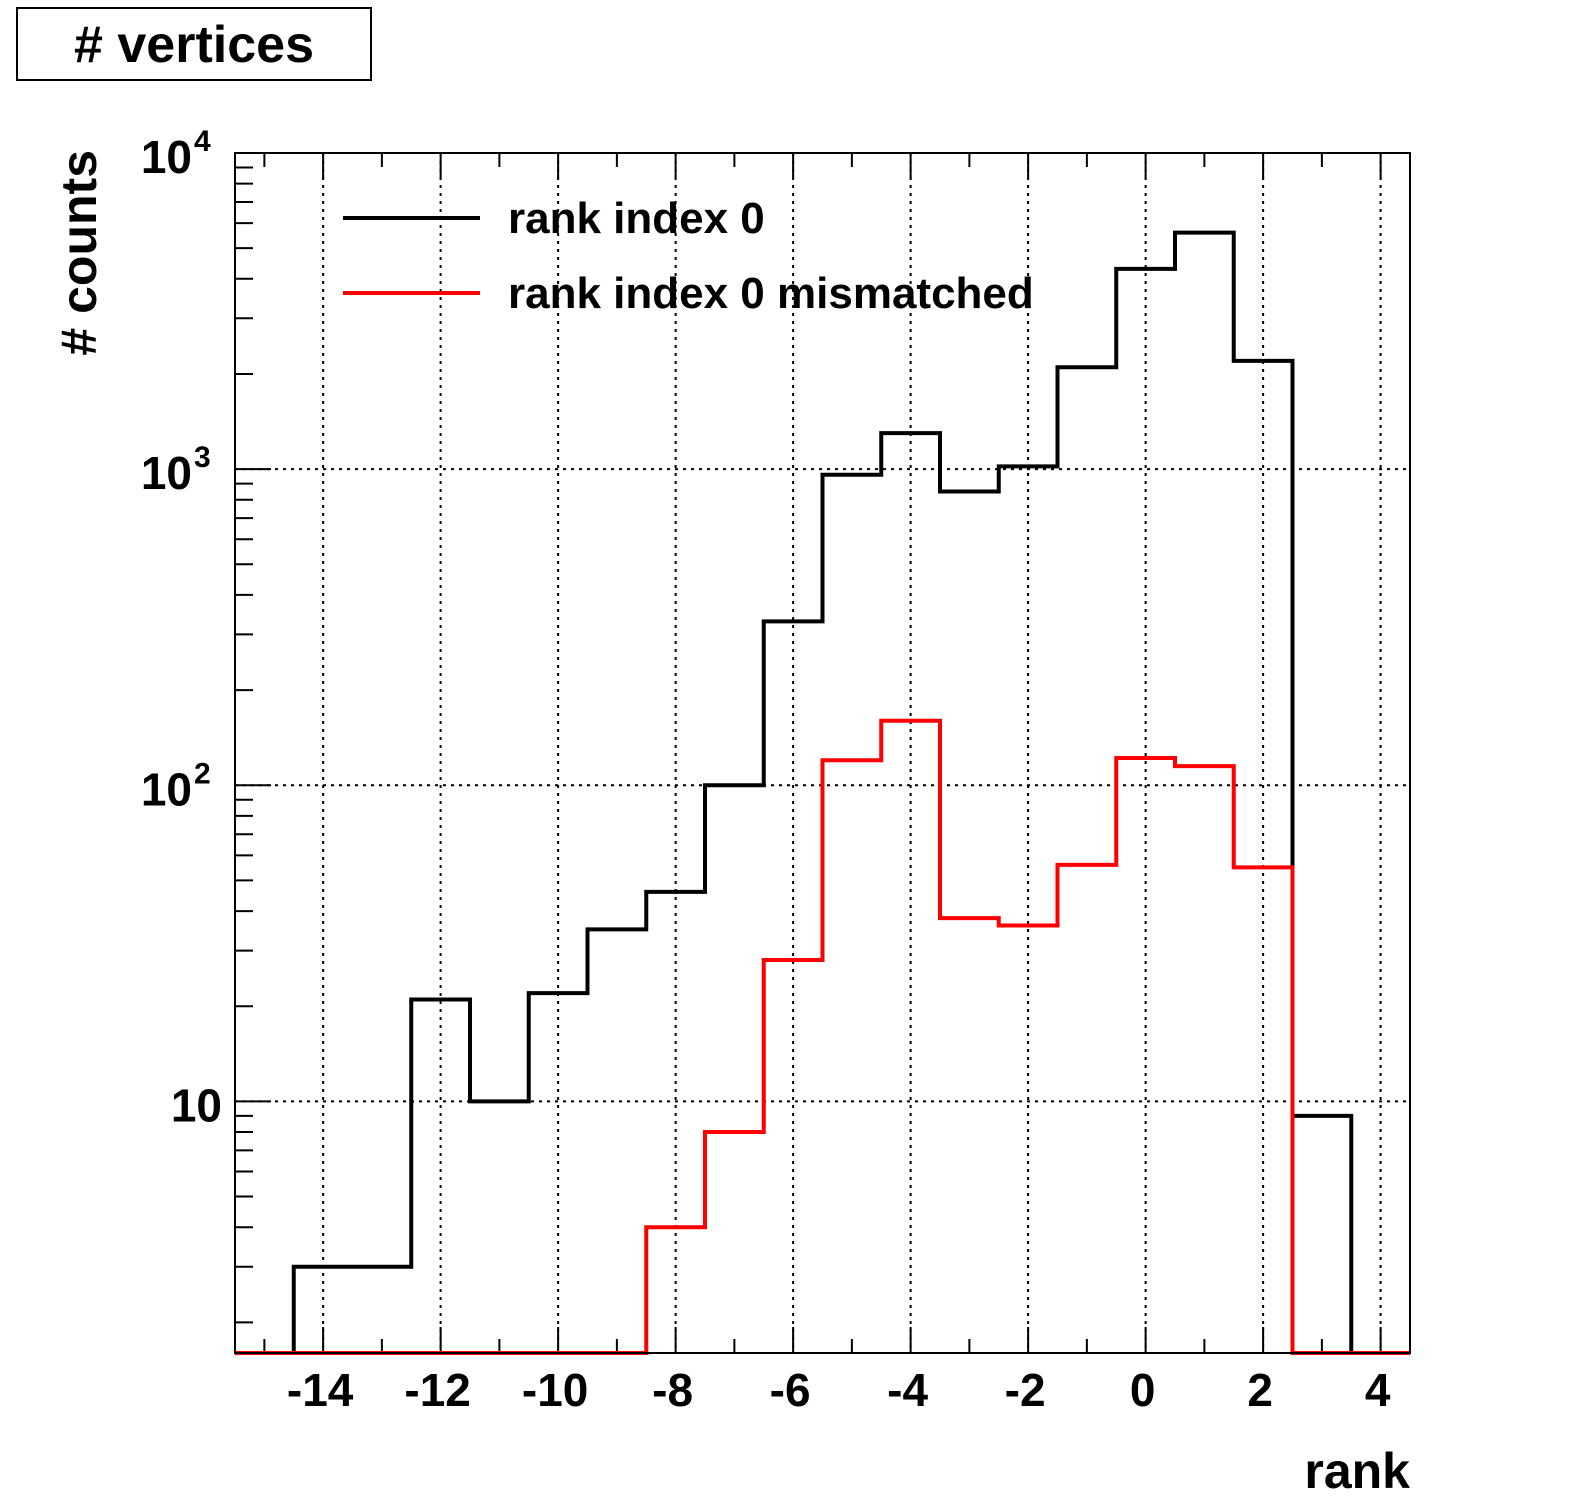 Image resolution: width=1576 pixels, height=1512 pixels. What do you see at coordinates (202, 773) in the screenshot?
I see `y-tick-exponent: 2` at bounding box center [202, 773].